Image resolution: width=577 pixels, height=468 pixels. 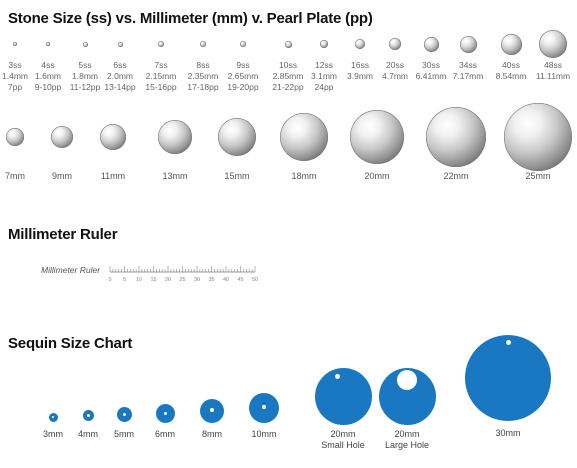 What do you see at coordinates (71, 270) in the screenshot?
I see `ruler-label: Millimeter Ruler` at bounding box center [71, 270].